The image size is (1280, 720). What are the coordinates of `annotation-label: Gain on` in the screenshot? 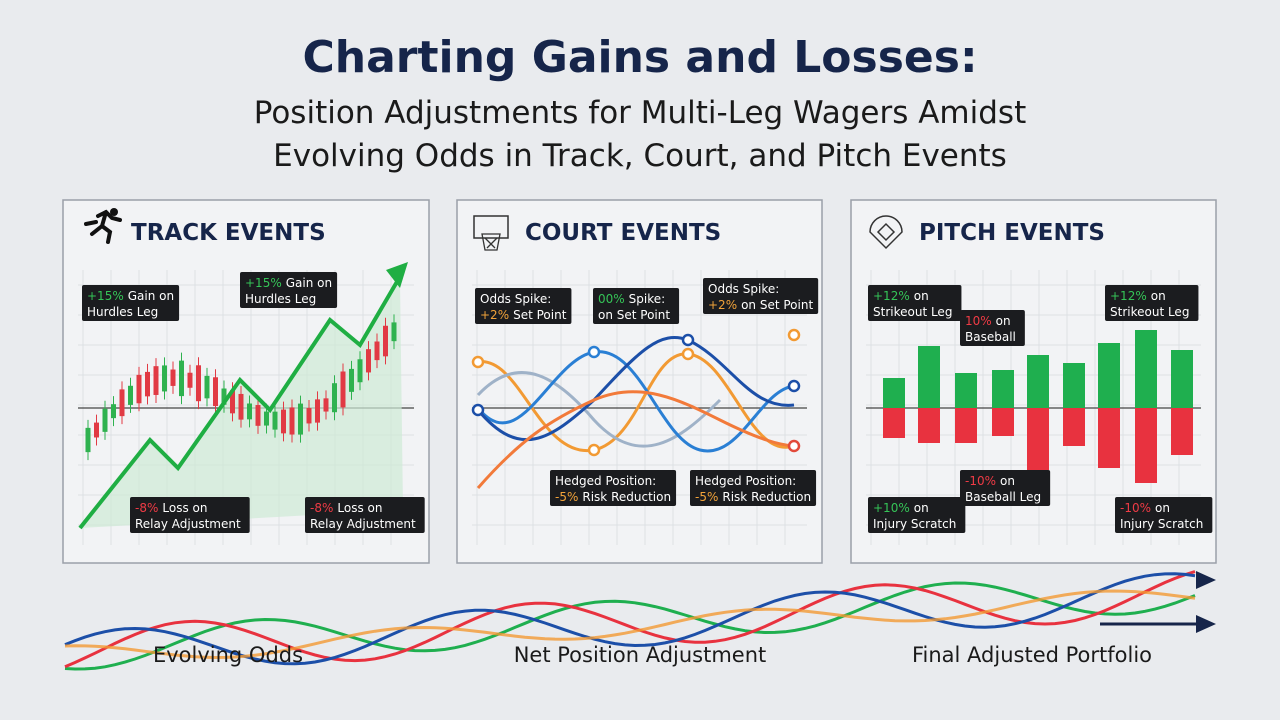 It's located at (309, 283).